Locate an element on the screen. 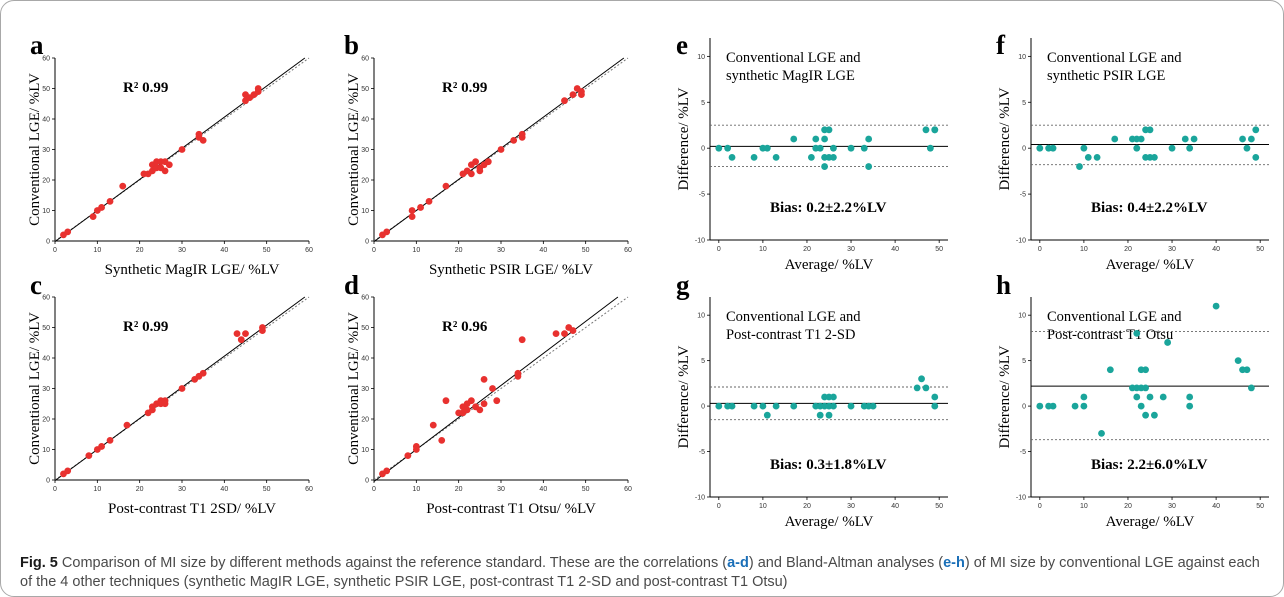 This screenshot has height=597, width=1284. y-tick-label-b: 30 is located at coordinates (365, 150).